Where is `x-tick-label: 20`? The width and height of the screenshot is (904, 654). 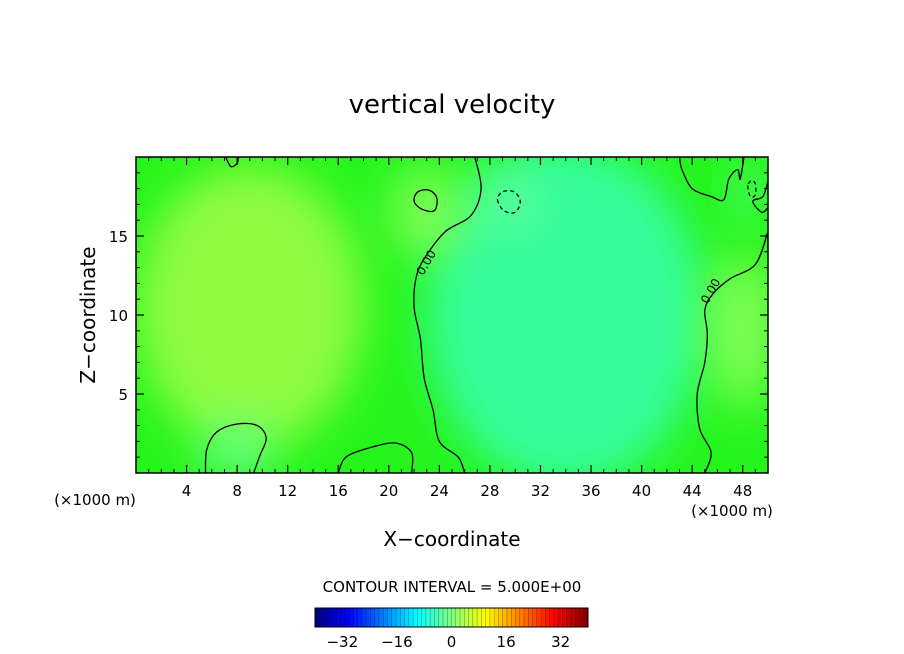 x-tick-label: 20 is located at coordinates (388, 491).